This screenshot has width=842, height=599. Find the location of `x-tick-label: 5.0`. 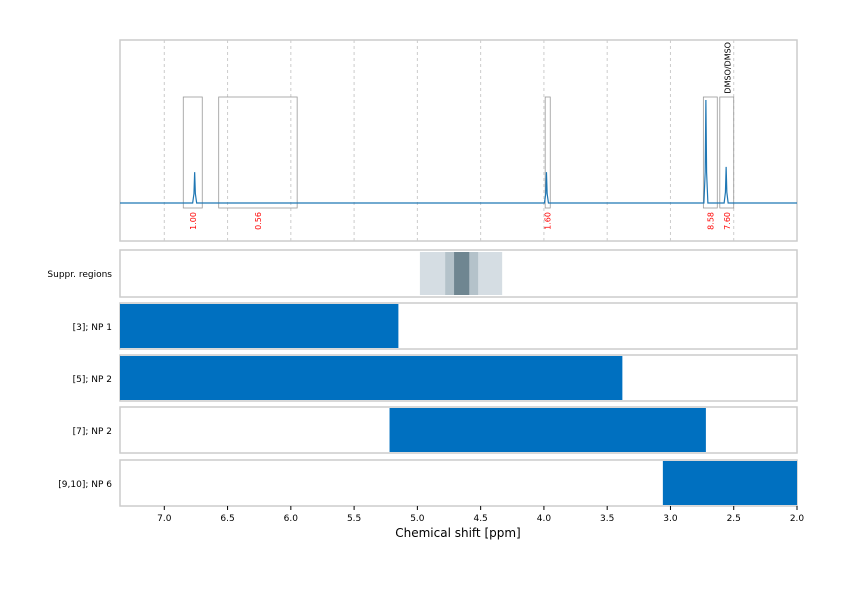

x-tick-label: 5.0 is located at coordinates (417, 519).